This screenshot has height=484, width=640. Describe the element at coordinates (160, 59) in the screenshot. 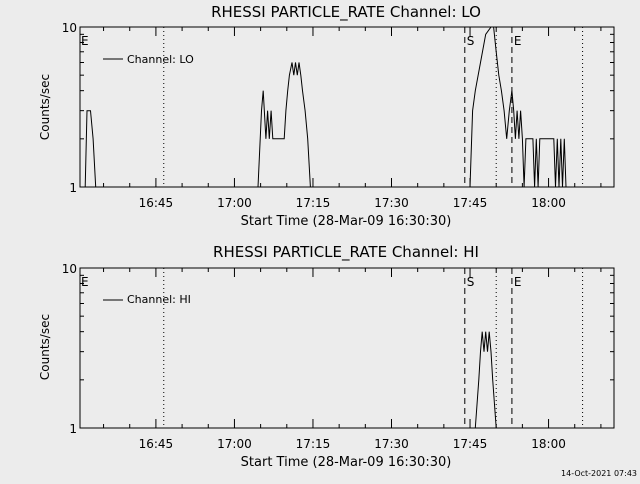

I see `legend-label: Channel: LO` at that location.